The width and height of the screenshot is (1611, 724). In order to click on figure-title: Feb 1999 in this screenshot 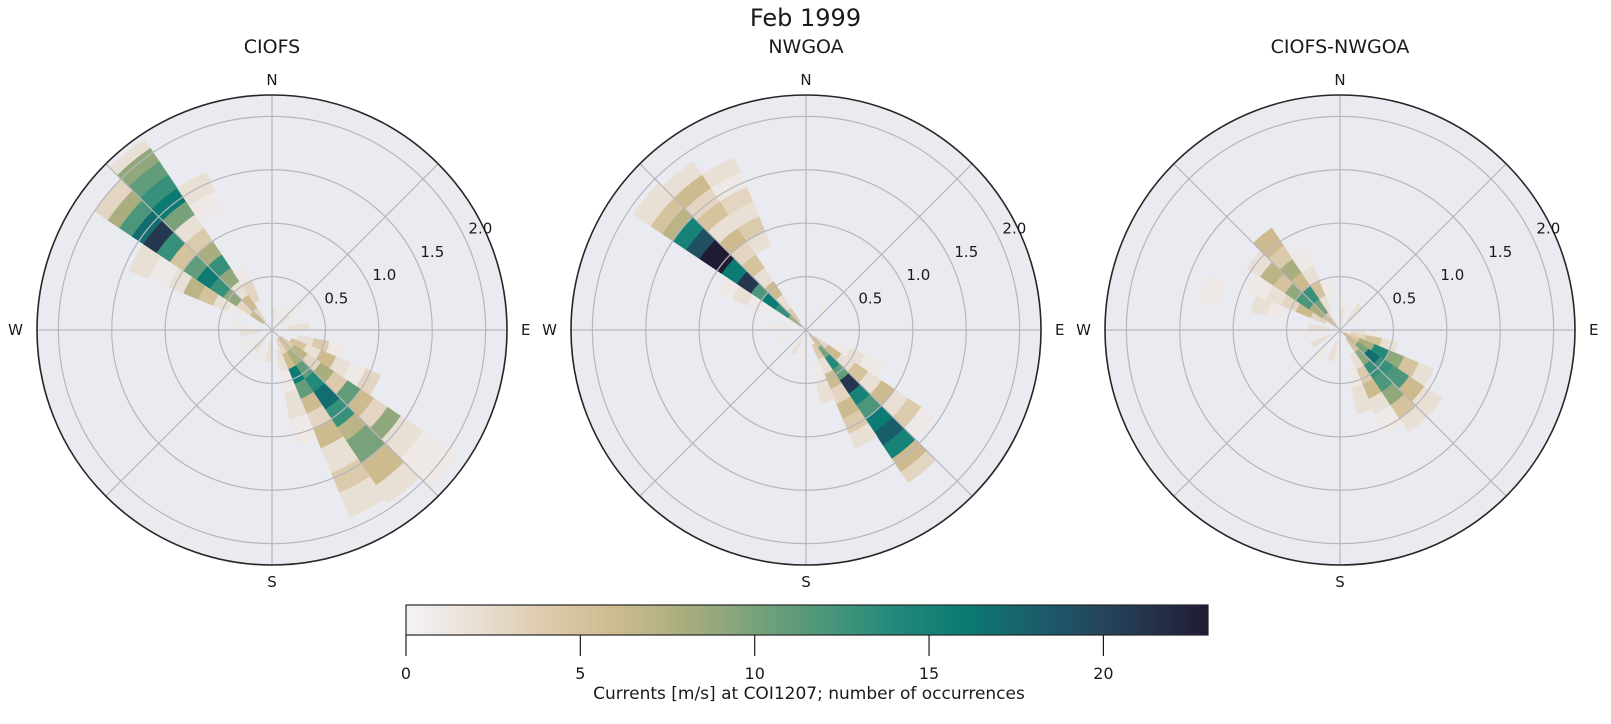, I will do `click(805, 18)`.